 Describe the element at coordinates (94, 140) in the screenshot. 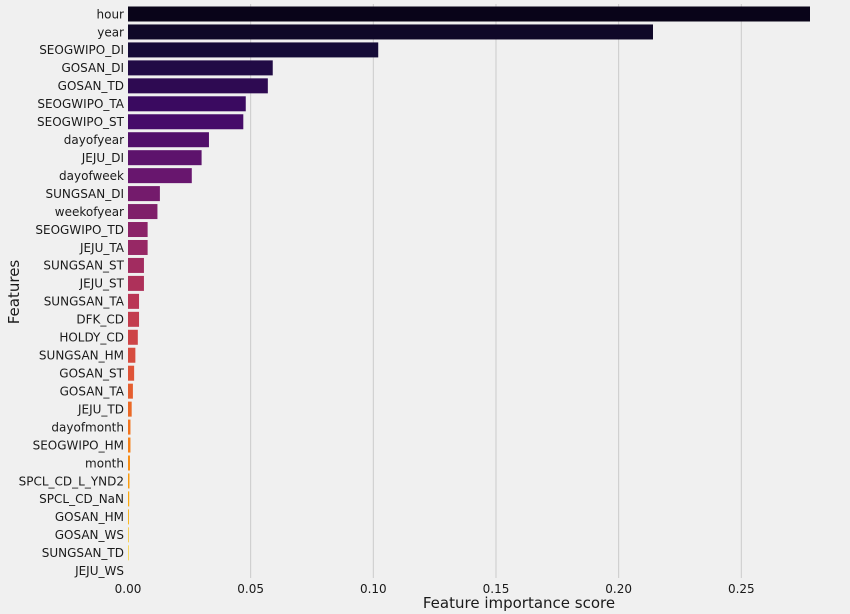

I see `y-tick-label: dayofyear` at that location.